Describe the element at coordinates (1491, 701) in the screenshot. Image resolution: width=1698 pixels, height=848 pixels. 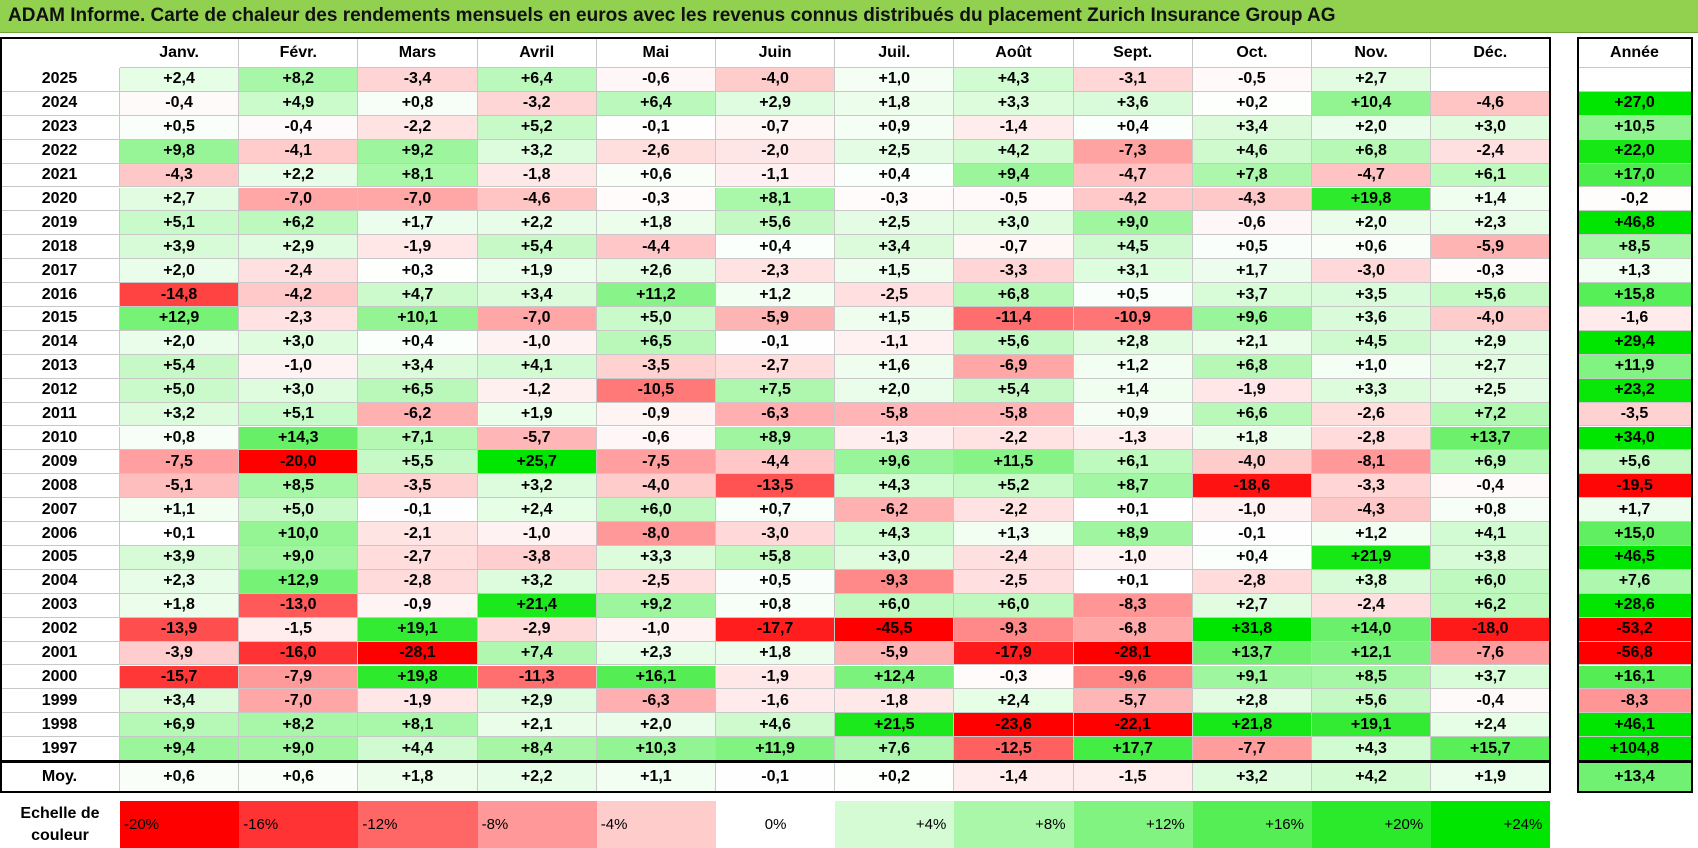
I see `heatmap-cell: -0,4` at that location.